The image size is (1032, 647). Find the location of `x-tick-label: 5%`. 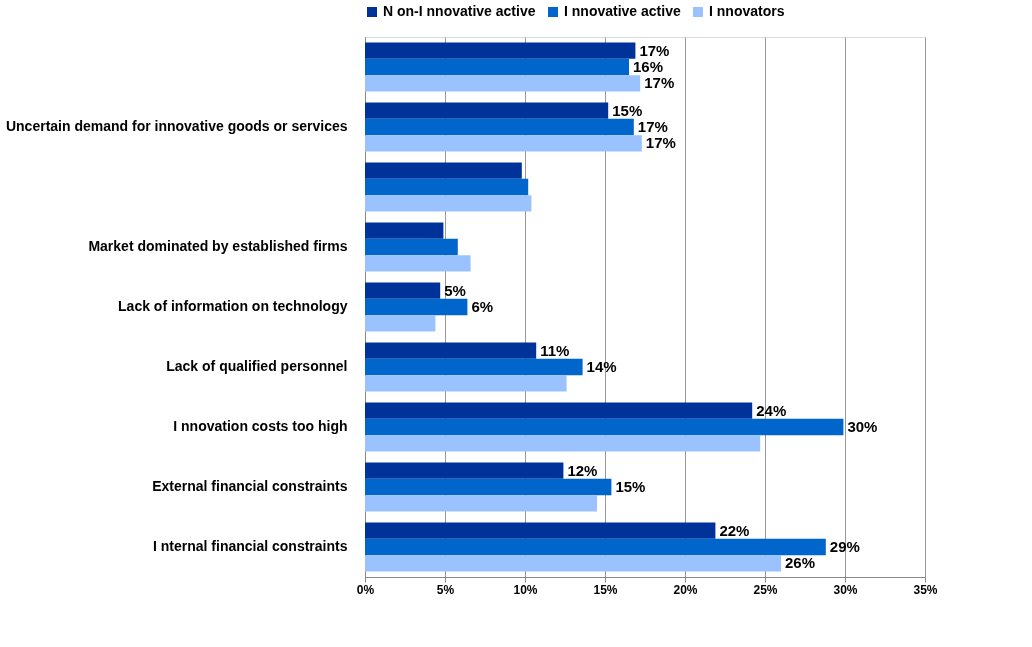

x-tick-label: 5% is located at coordinates (445, 589).